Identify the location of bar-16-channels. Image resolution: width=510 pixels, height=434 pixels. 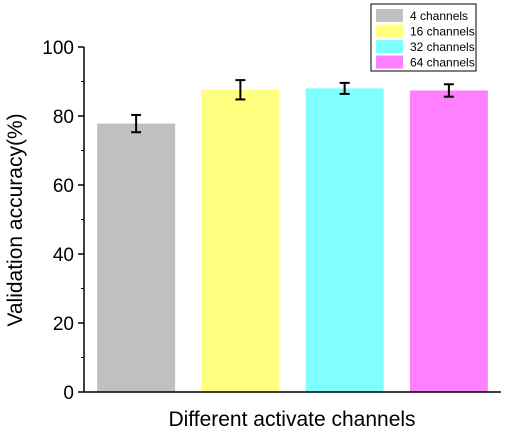
(240, 240).